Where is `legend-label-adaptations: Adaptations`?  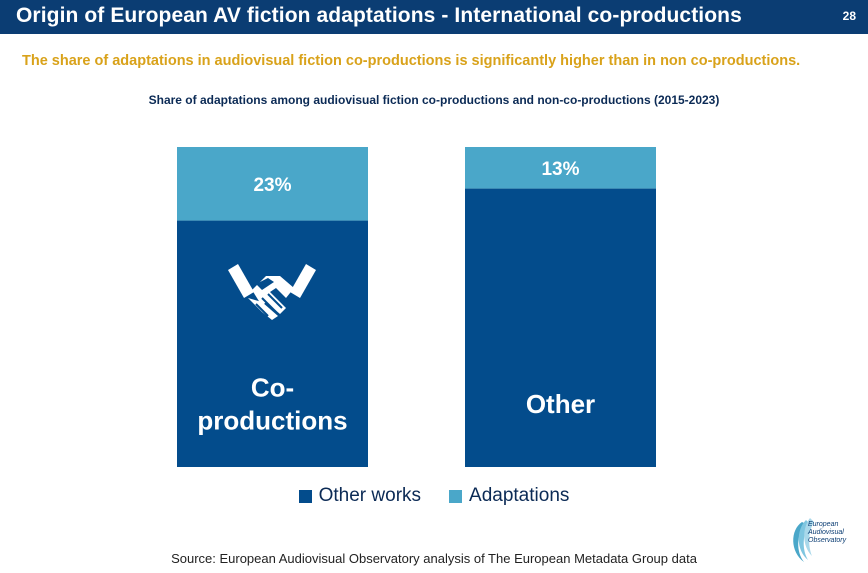 legend-label-adaptations: Adaptations is located at coordinates (519, 495).